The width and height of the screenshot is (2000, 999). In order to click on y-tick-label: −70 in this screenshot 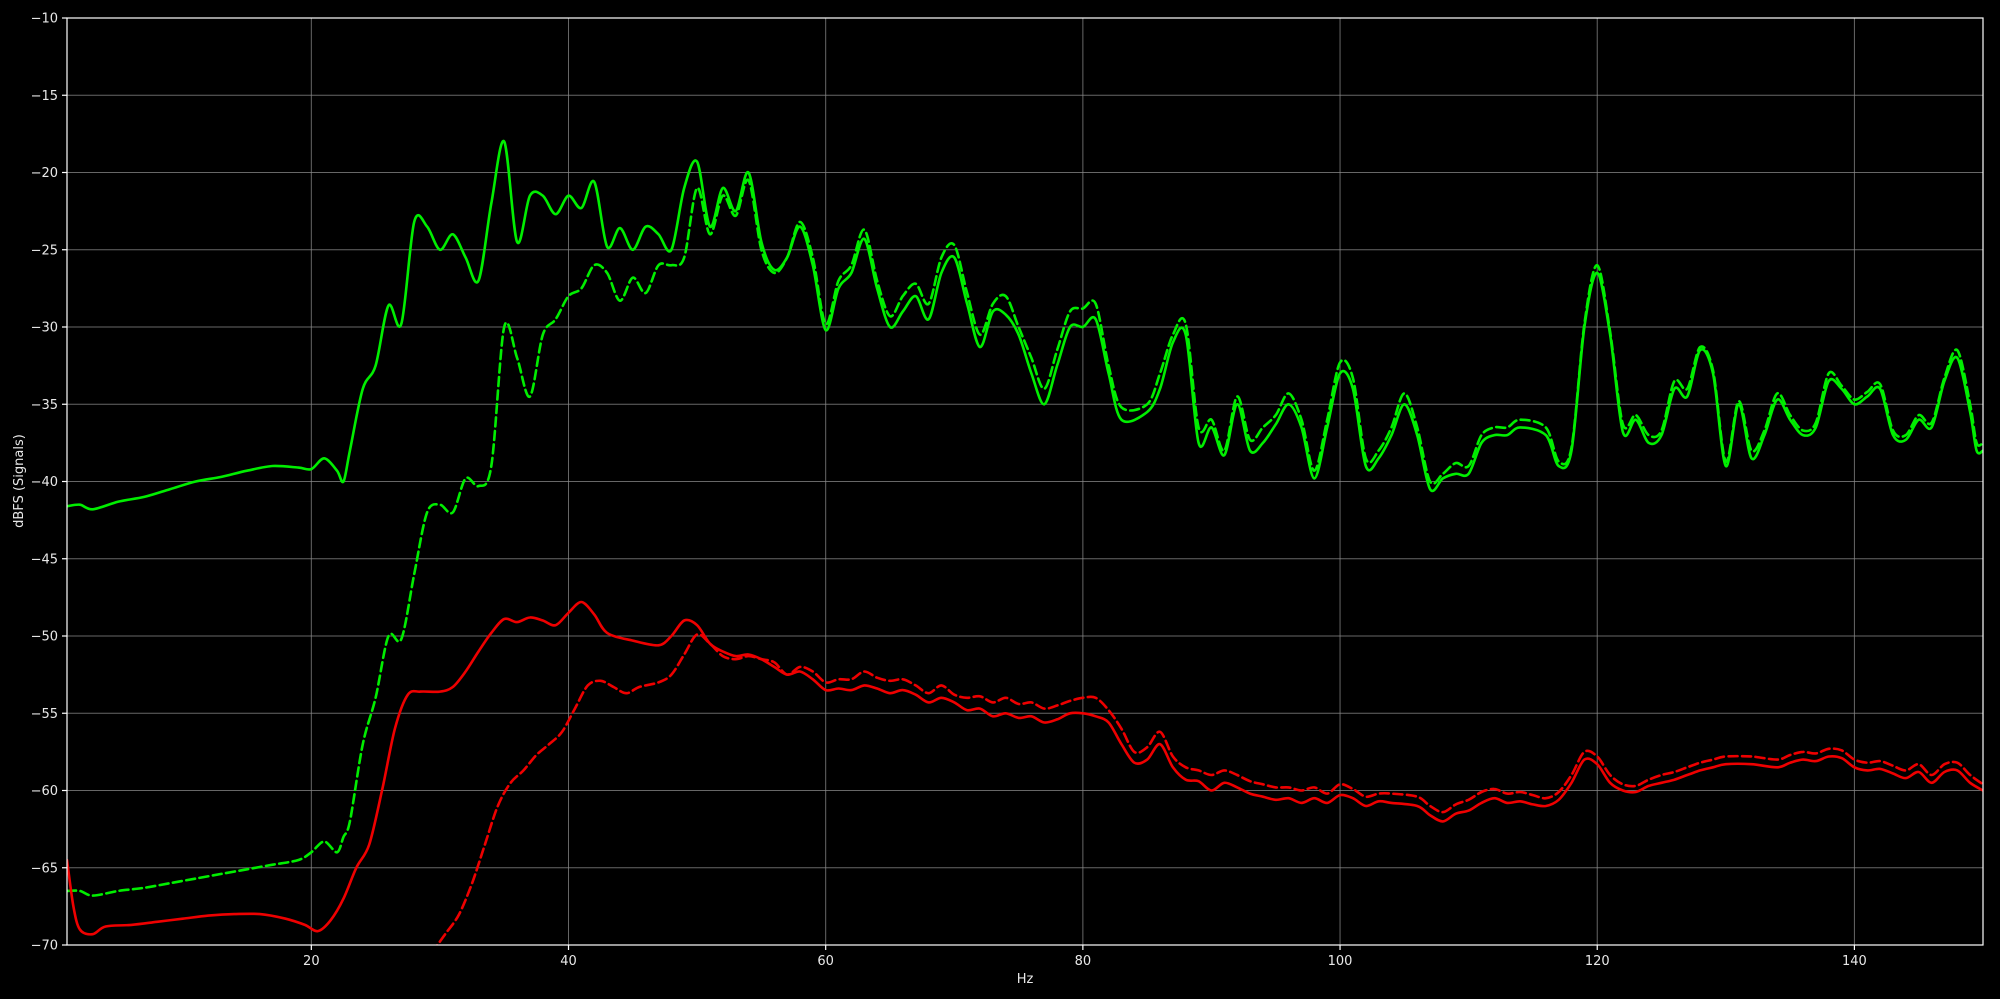, I will do `click(44, 946)`.